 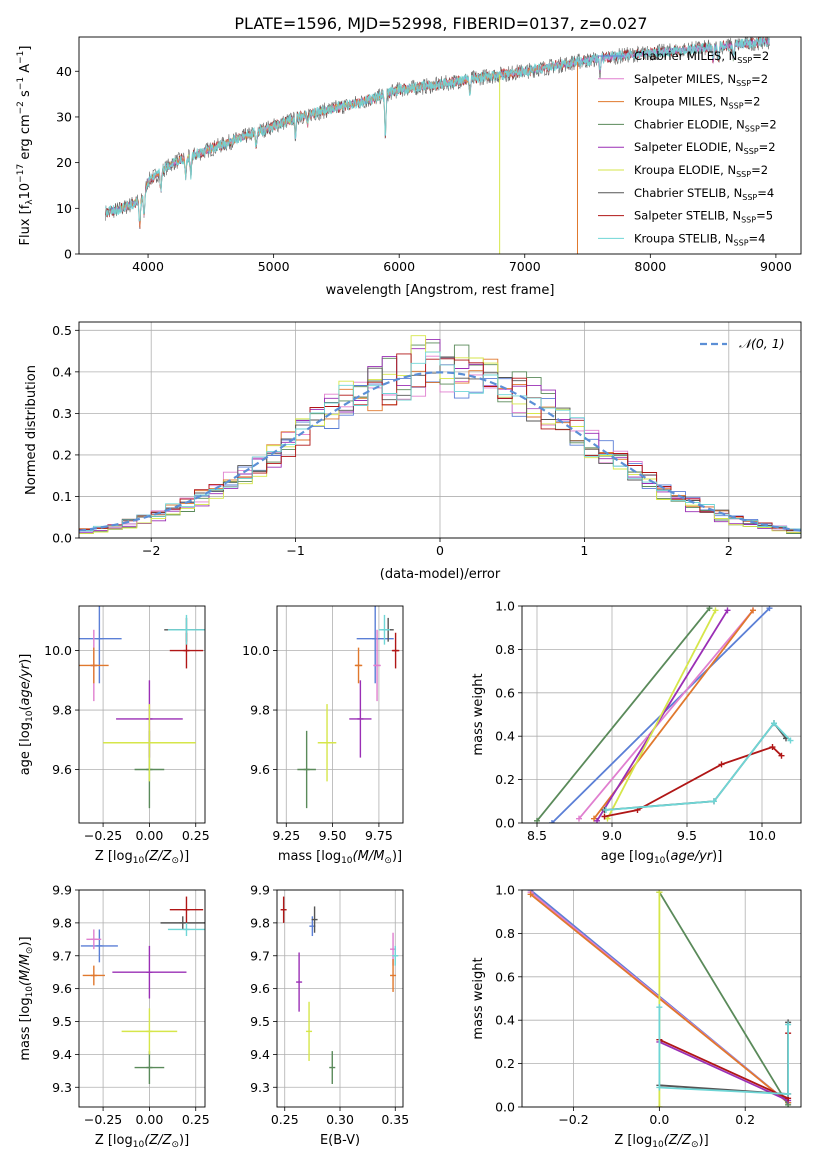 I want to click on y-tick-label: 9.4, so click(x=260, y=1054).